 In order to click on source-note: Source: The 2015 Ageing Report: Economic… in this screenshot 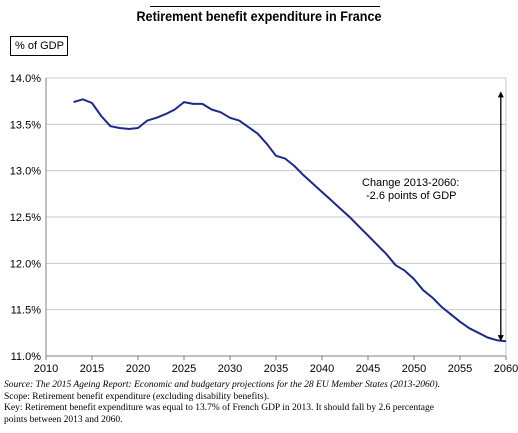, I will do `click(222, 385)`.